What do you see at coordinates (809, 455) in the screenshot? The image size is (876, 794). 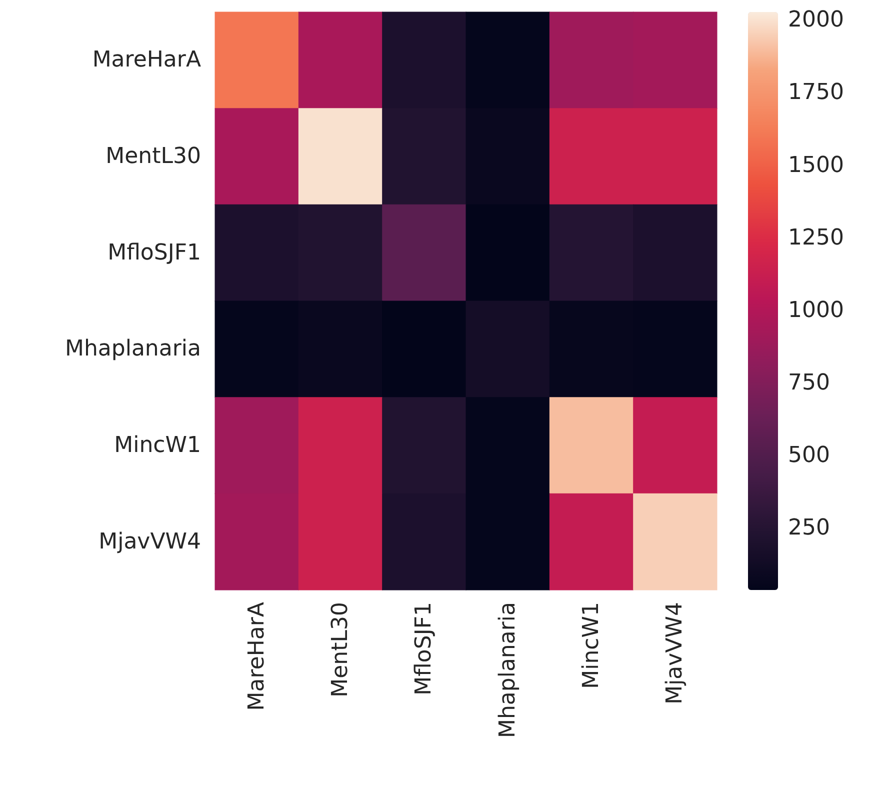 I see `color-bar-label: 500` at bounding box center [809, 455].